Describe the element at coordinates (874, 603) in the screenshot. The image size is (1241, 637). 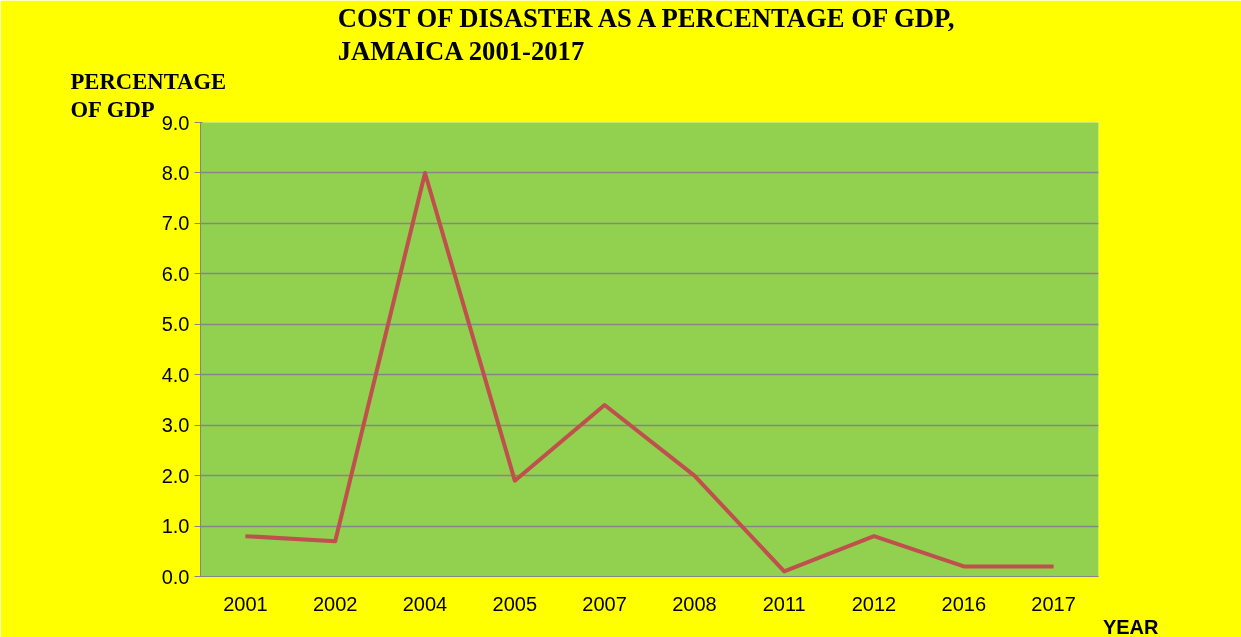
I see `x-tick-label: 2012` at that location.